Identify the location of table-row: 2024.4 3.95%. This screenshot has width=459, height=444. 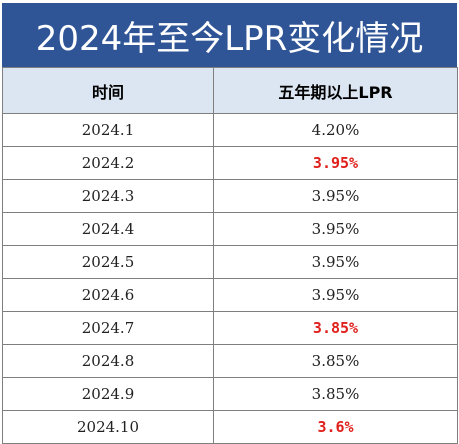
(230, 229).